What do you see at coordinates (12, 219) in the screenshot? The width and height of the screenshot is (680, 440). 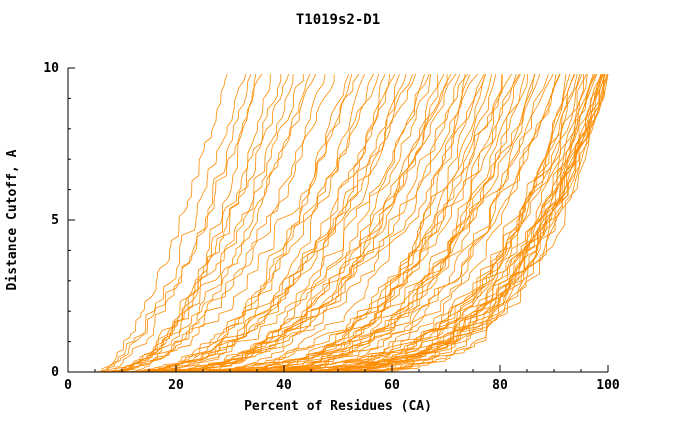 I see `y-axis-label: Distance Cutoff, A` at bounding box center [12, 219].